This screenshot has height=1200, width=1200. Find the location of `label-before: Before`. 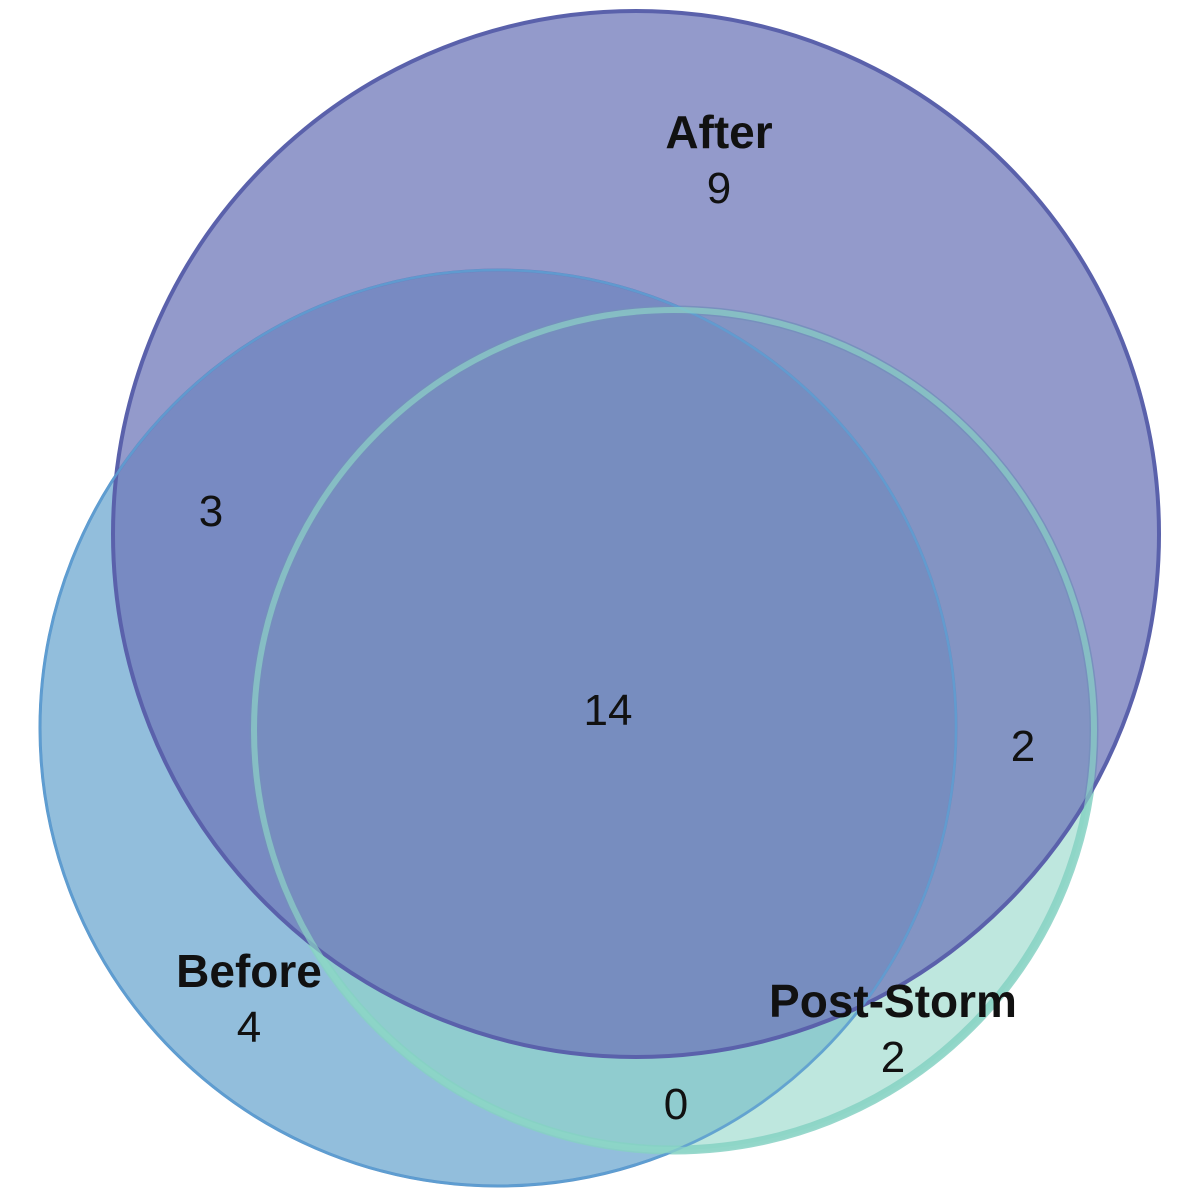

label-before: Before is located at coordinates (249, 971).